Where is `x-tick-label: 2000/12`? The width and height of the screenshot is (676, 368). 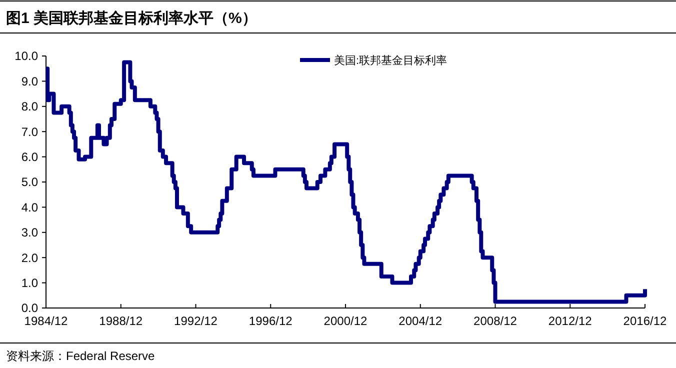
x-tick-label: 2000/12 is located at coordinates (346, 321).